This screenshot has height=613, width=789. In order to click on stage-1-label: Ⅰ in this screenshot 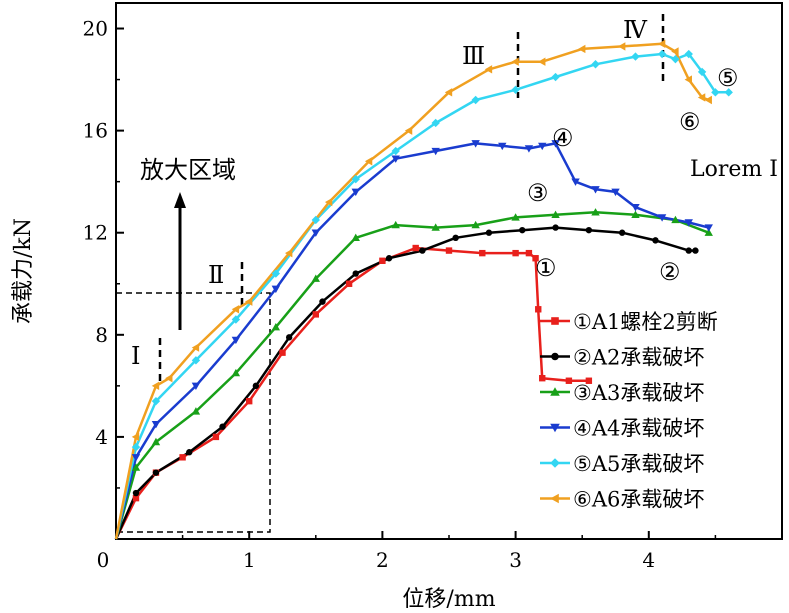, I will do `click(135, 356)`.